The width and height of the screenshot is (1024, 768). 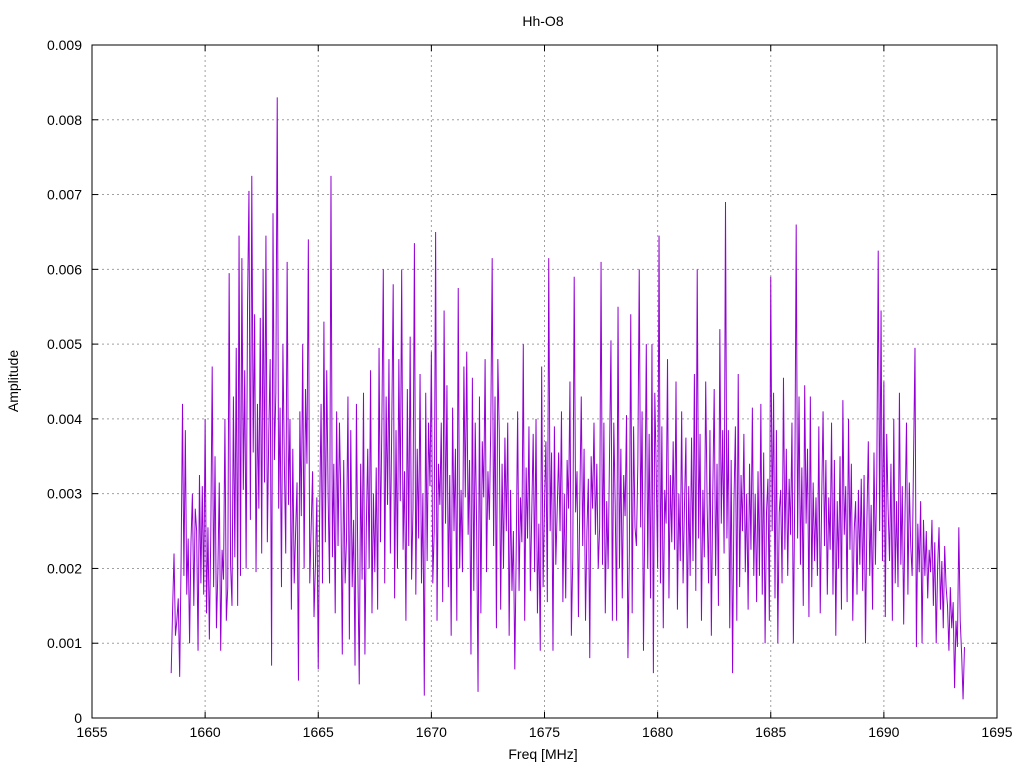 What do you see at coordinates (64, 45) in the screenshot?
I see `y-tick-label: 0.009` at bounding box center [64, 45].